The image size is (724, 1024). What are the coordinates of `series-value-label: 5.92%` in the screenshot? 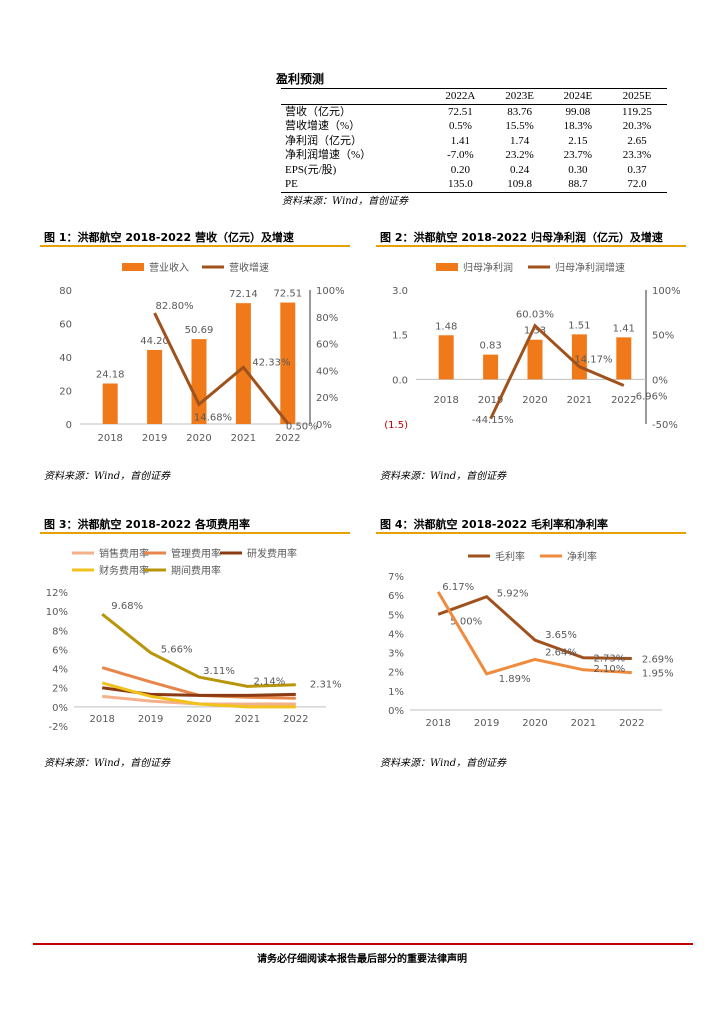 It's located at (513, 594).